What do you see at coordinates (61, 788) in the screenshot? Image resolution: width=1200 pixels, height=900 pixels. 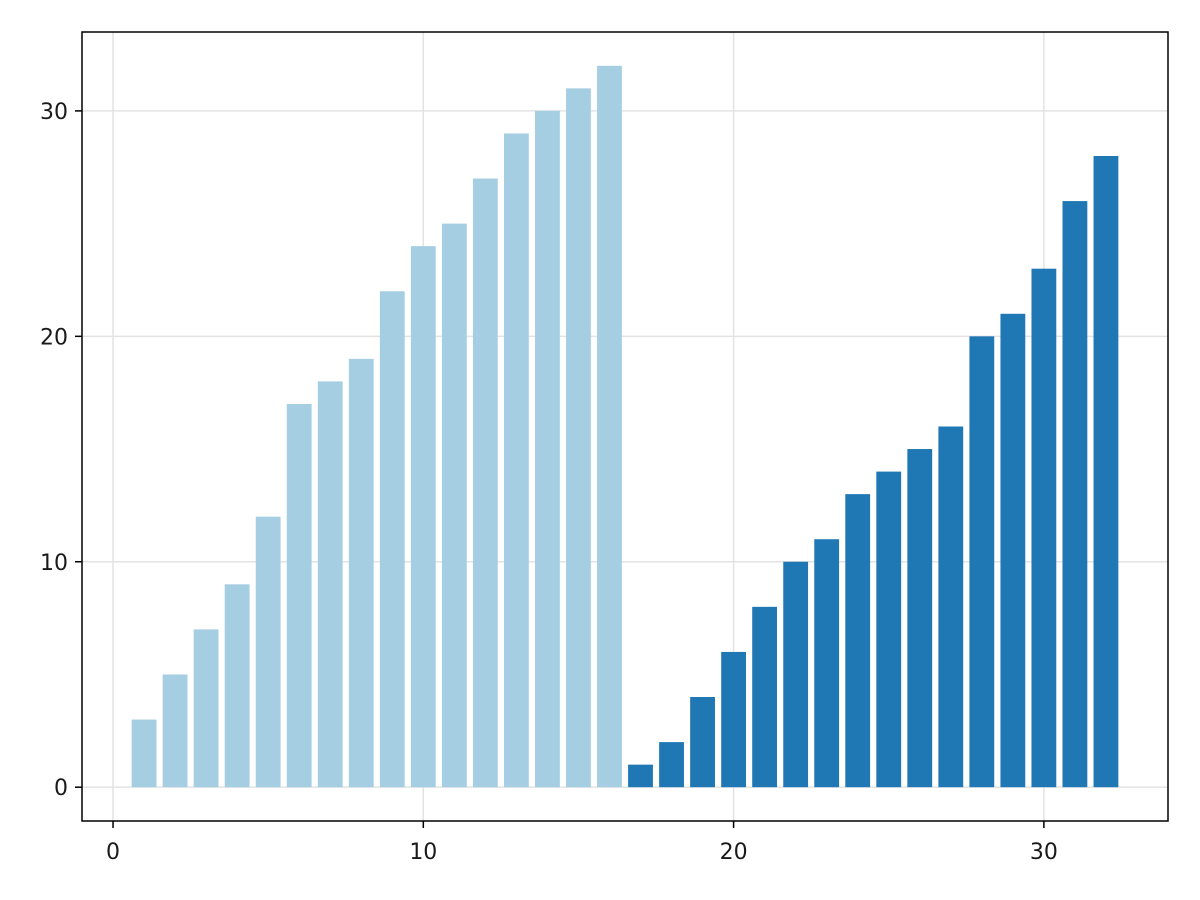 I see `y-tick-label: 0` at bounding box center [61, 788].